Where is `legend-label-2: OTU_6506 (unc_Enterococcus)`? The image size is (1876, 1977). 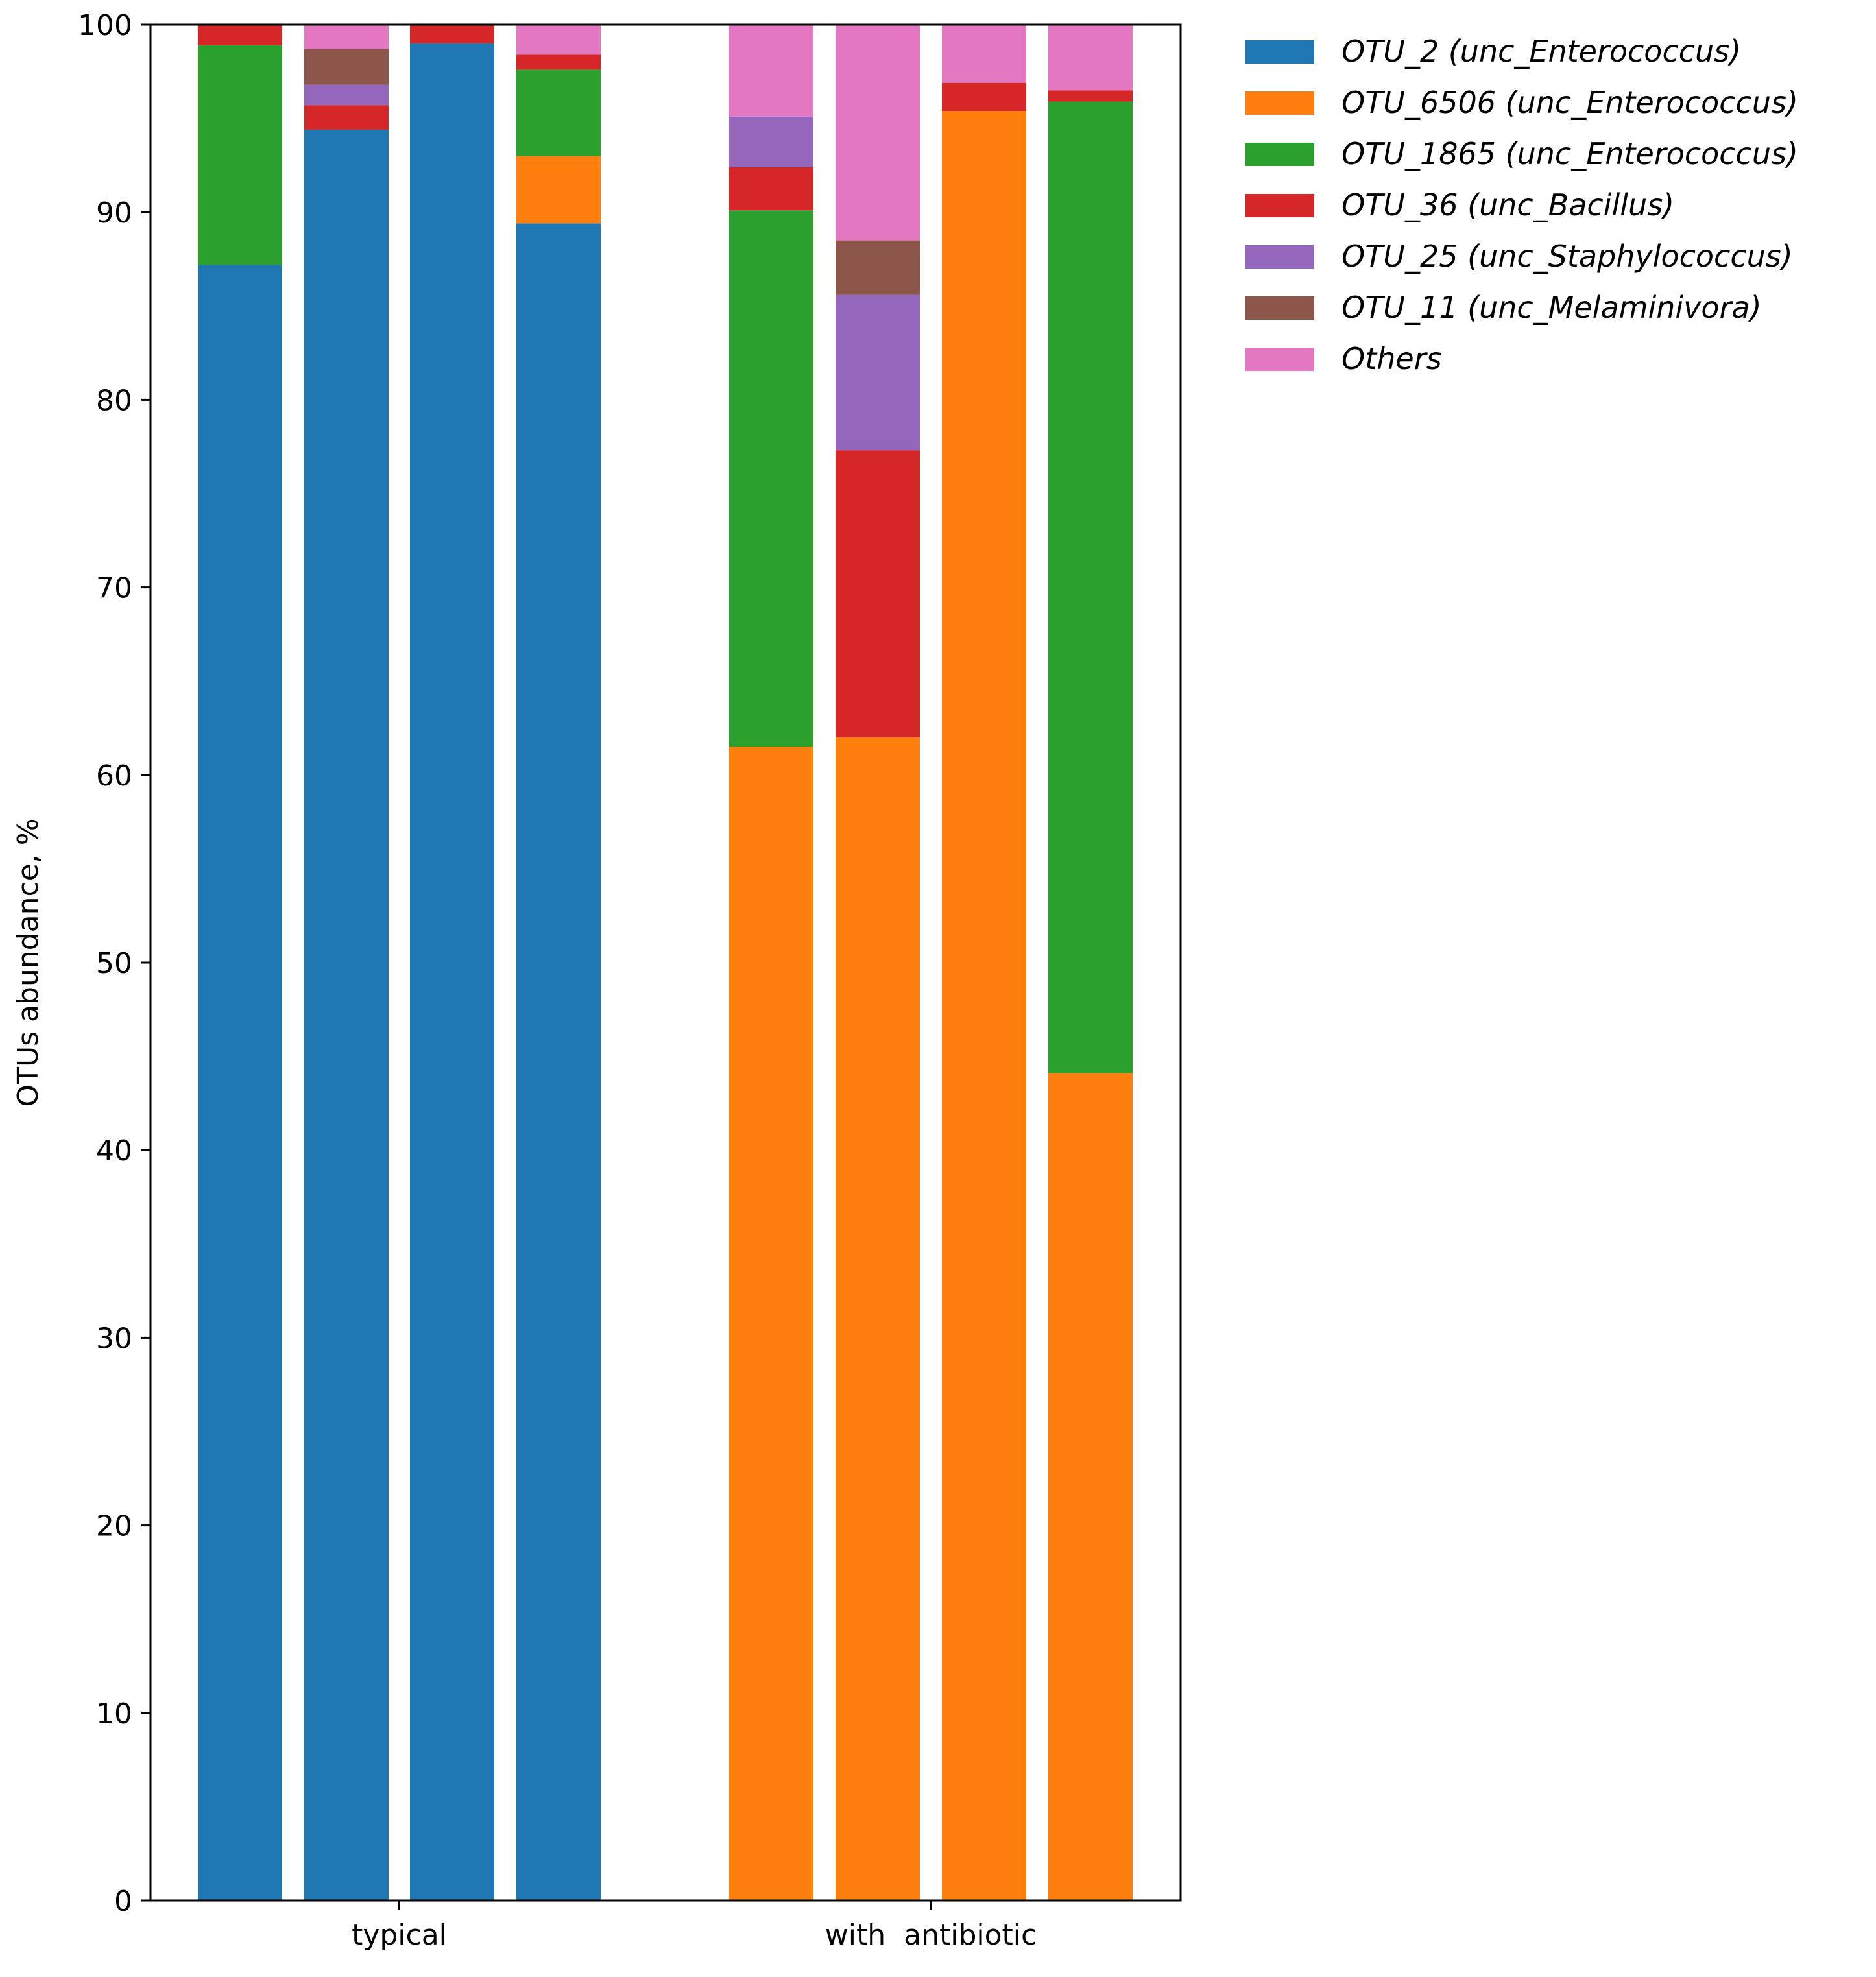
legend-label-2: OTU_6506 (unc_Enterococcus) is located at coordinates (1570, 102).